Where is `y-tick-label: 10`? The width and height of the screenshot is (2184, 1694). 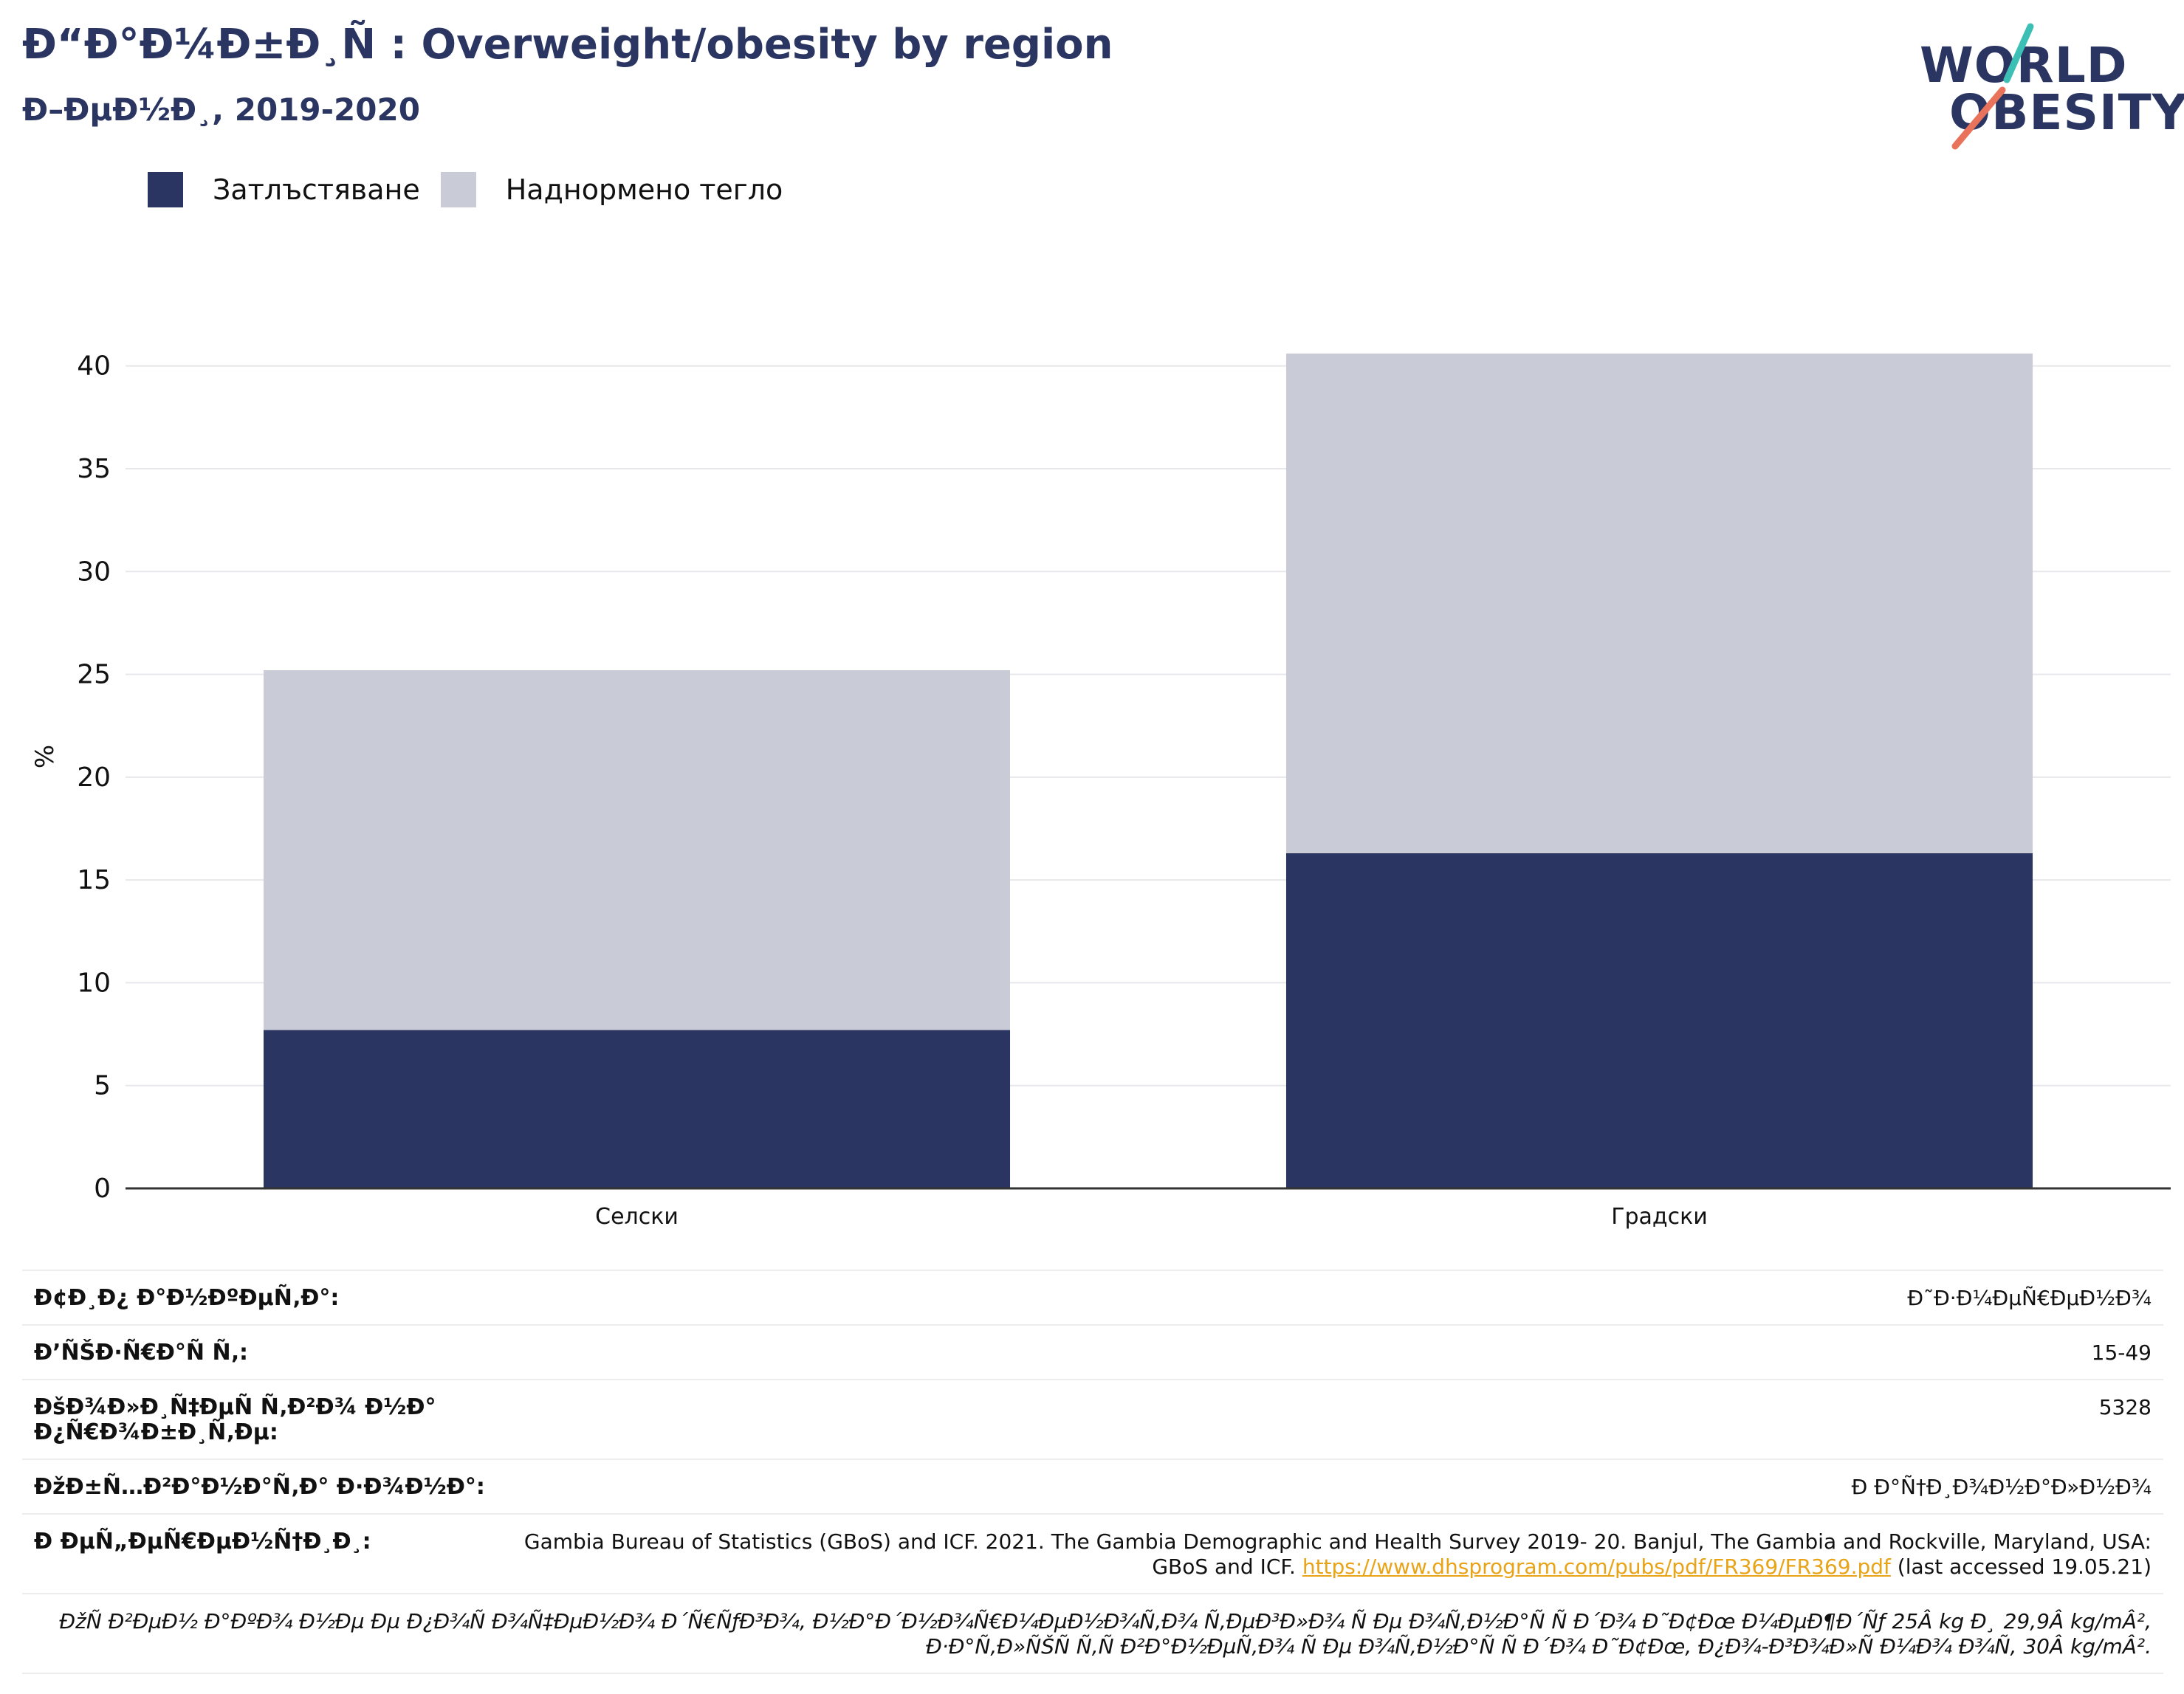
y-tick-label: 10 is located at coordinates (94, 983).